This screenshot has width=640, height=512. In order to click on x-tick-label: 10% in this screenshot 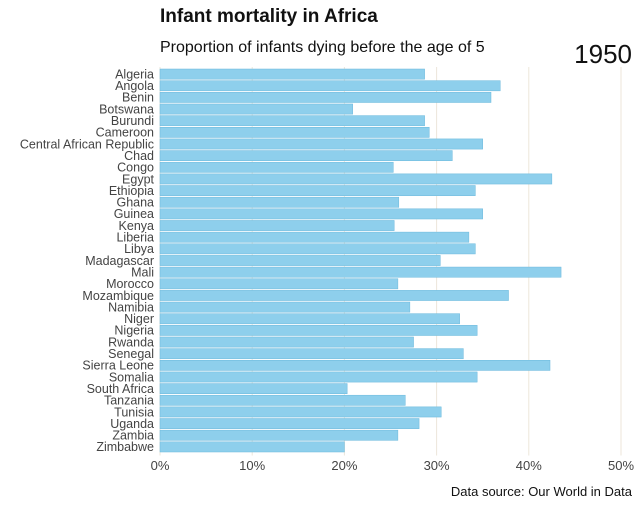, I will do `click(252, 465)`.